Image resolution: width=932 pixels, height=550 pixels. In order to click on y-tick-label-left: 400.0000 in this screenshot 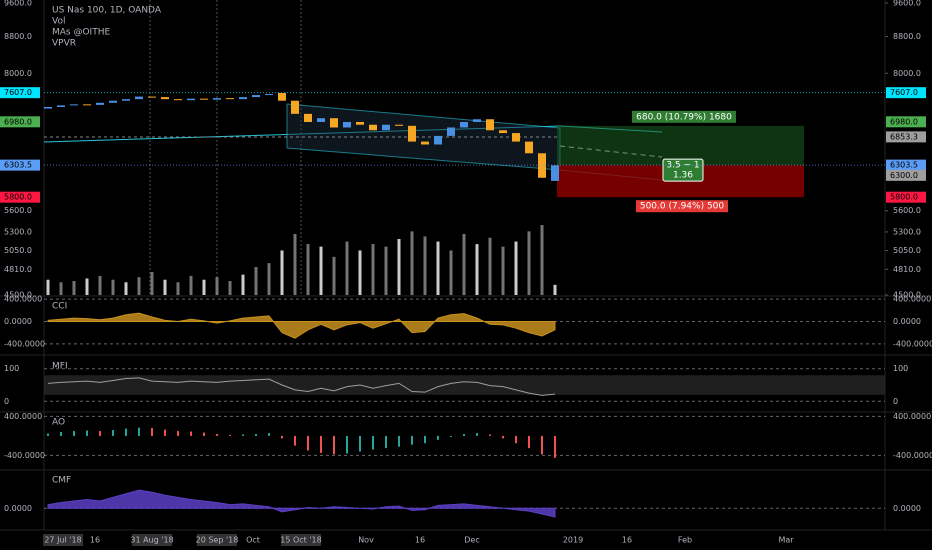, I will do `click(23, 299)`.